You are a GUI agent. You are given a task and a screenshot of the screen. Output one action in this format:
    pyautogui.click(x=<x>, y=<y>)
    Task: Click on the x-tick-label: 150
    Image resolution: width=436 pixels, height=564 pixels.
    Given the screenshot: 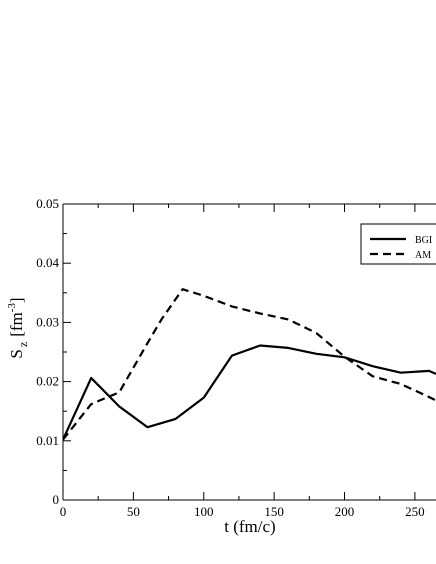 What is the action you would take?
    pyautogui.click(x=274, y=511)
    